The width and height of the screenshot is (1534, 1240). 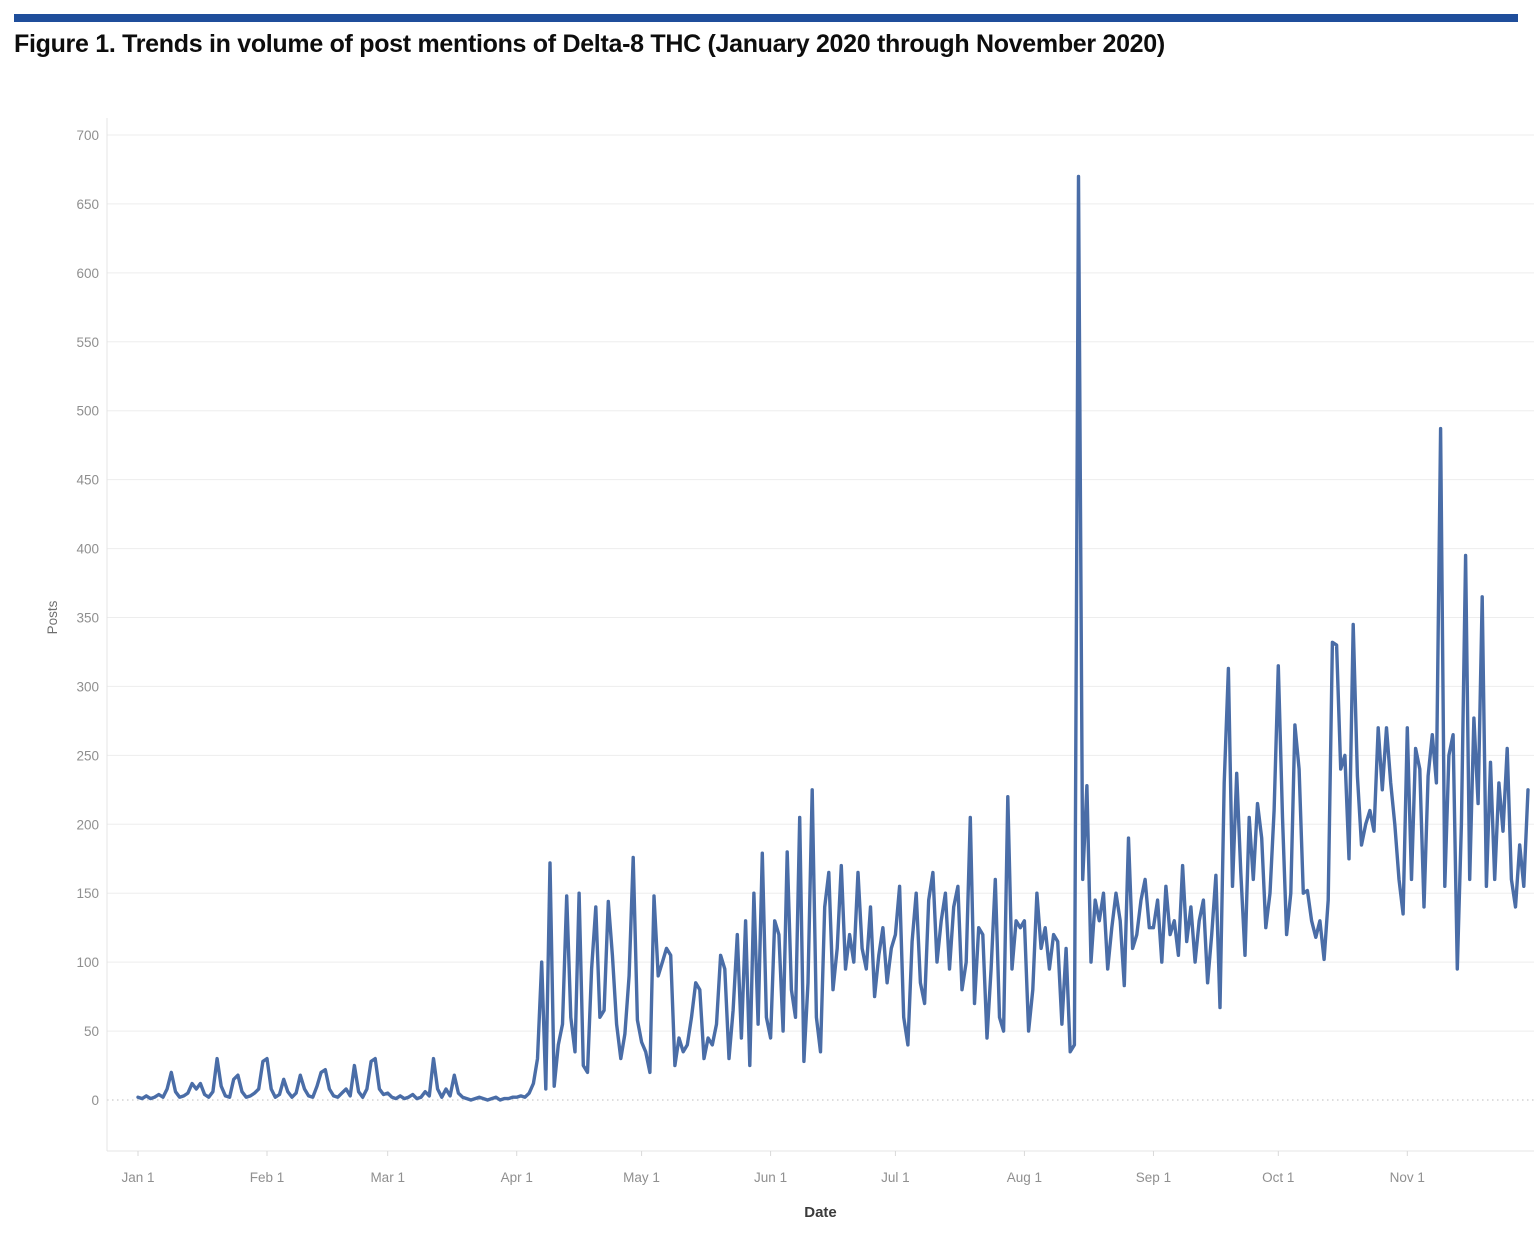 I want to click on x-tick-label: Mar 1, so click(x=387, y=1177).